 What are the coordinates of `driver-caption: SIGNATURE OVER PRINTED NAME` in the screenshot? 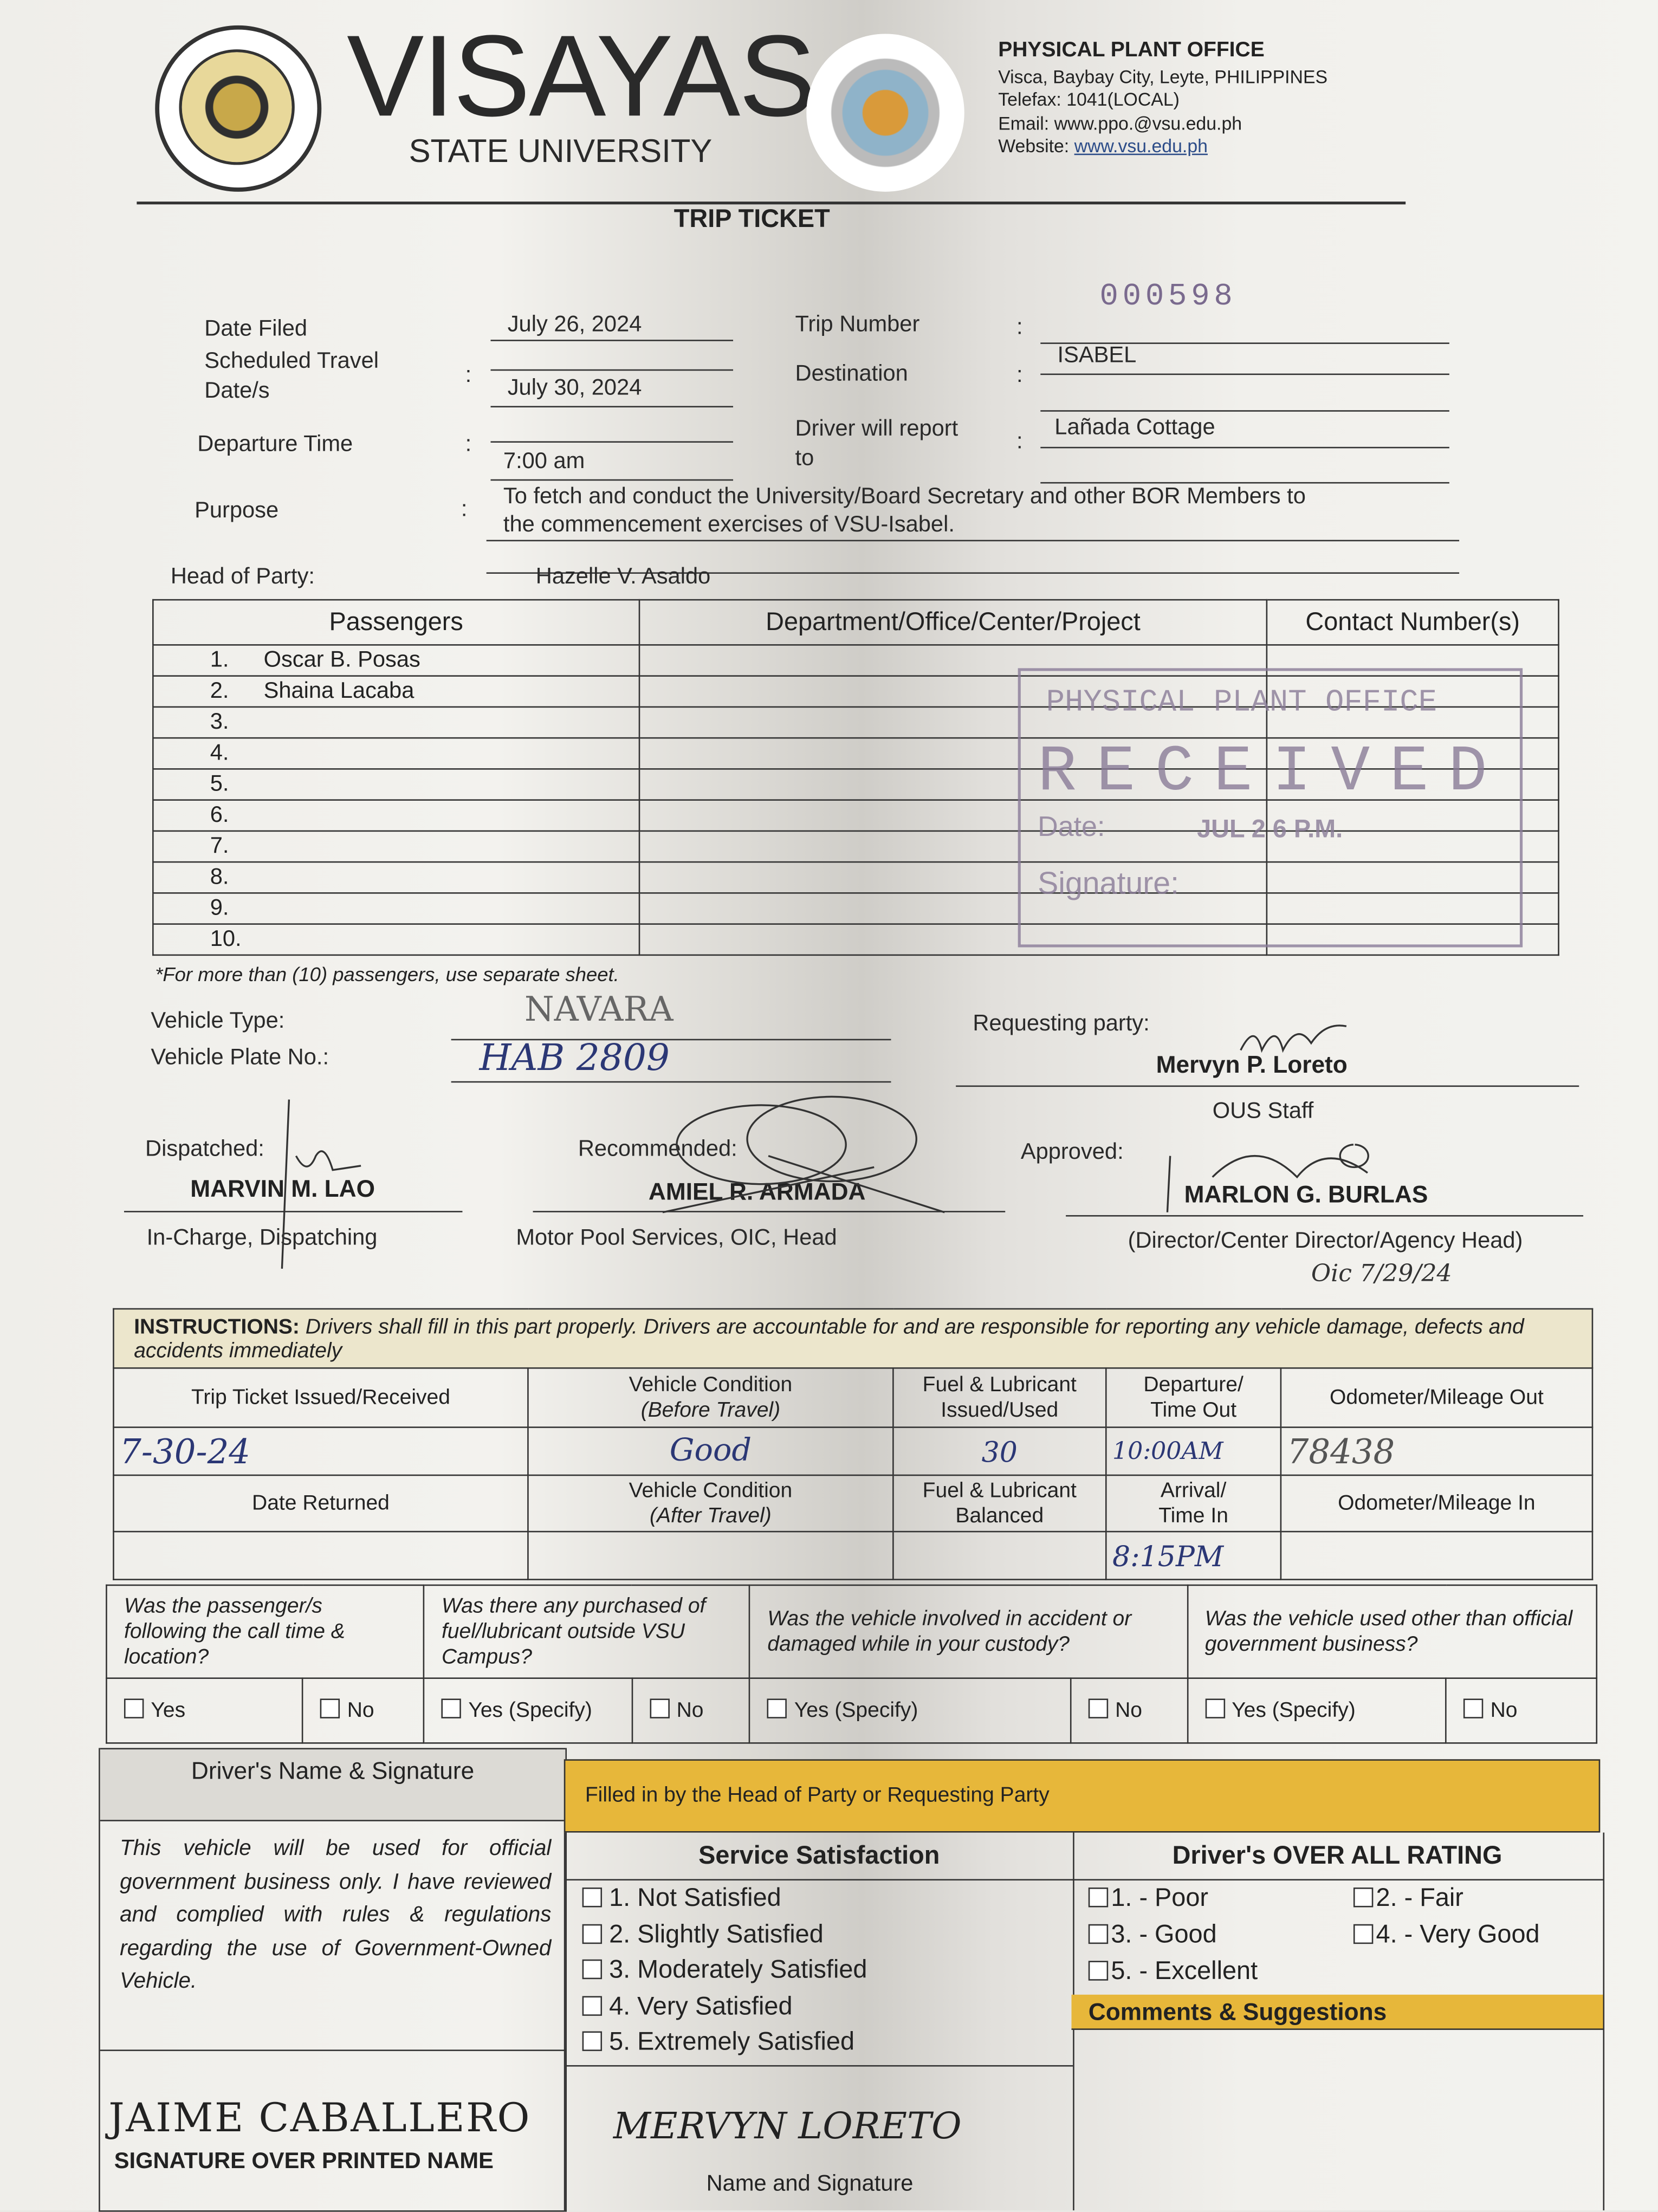 It's located at (304, 2162).